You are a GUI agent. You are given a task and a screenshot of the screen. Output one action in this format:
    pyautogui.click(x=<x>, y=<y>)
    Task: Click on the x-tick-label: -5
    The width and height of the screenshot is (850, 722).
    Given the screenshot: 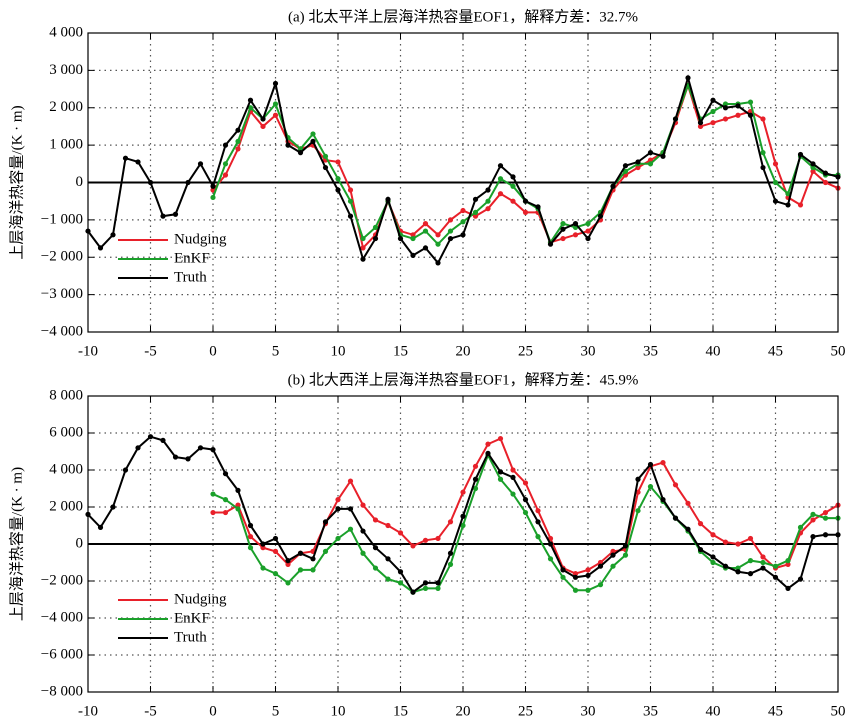 What is the action you would take?
    pyautogui.click(x=150, y=351)
    